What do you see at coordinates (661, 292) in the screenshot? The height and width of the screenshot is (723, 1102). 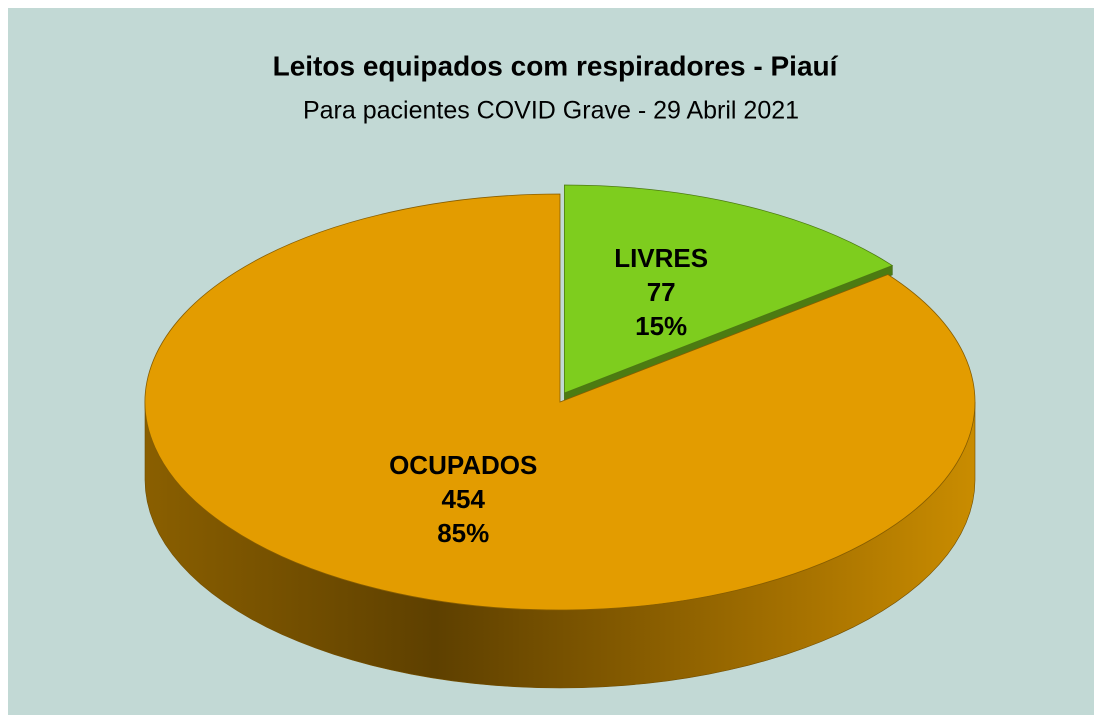 I see `slice-label-value: 77` at bounding box center [661, 292].